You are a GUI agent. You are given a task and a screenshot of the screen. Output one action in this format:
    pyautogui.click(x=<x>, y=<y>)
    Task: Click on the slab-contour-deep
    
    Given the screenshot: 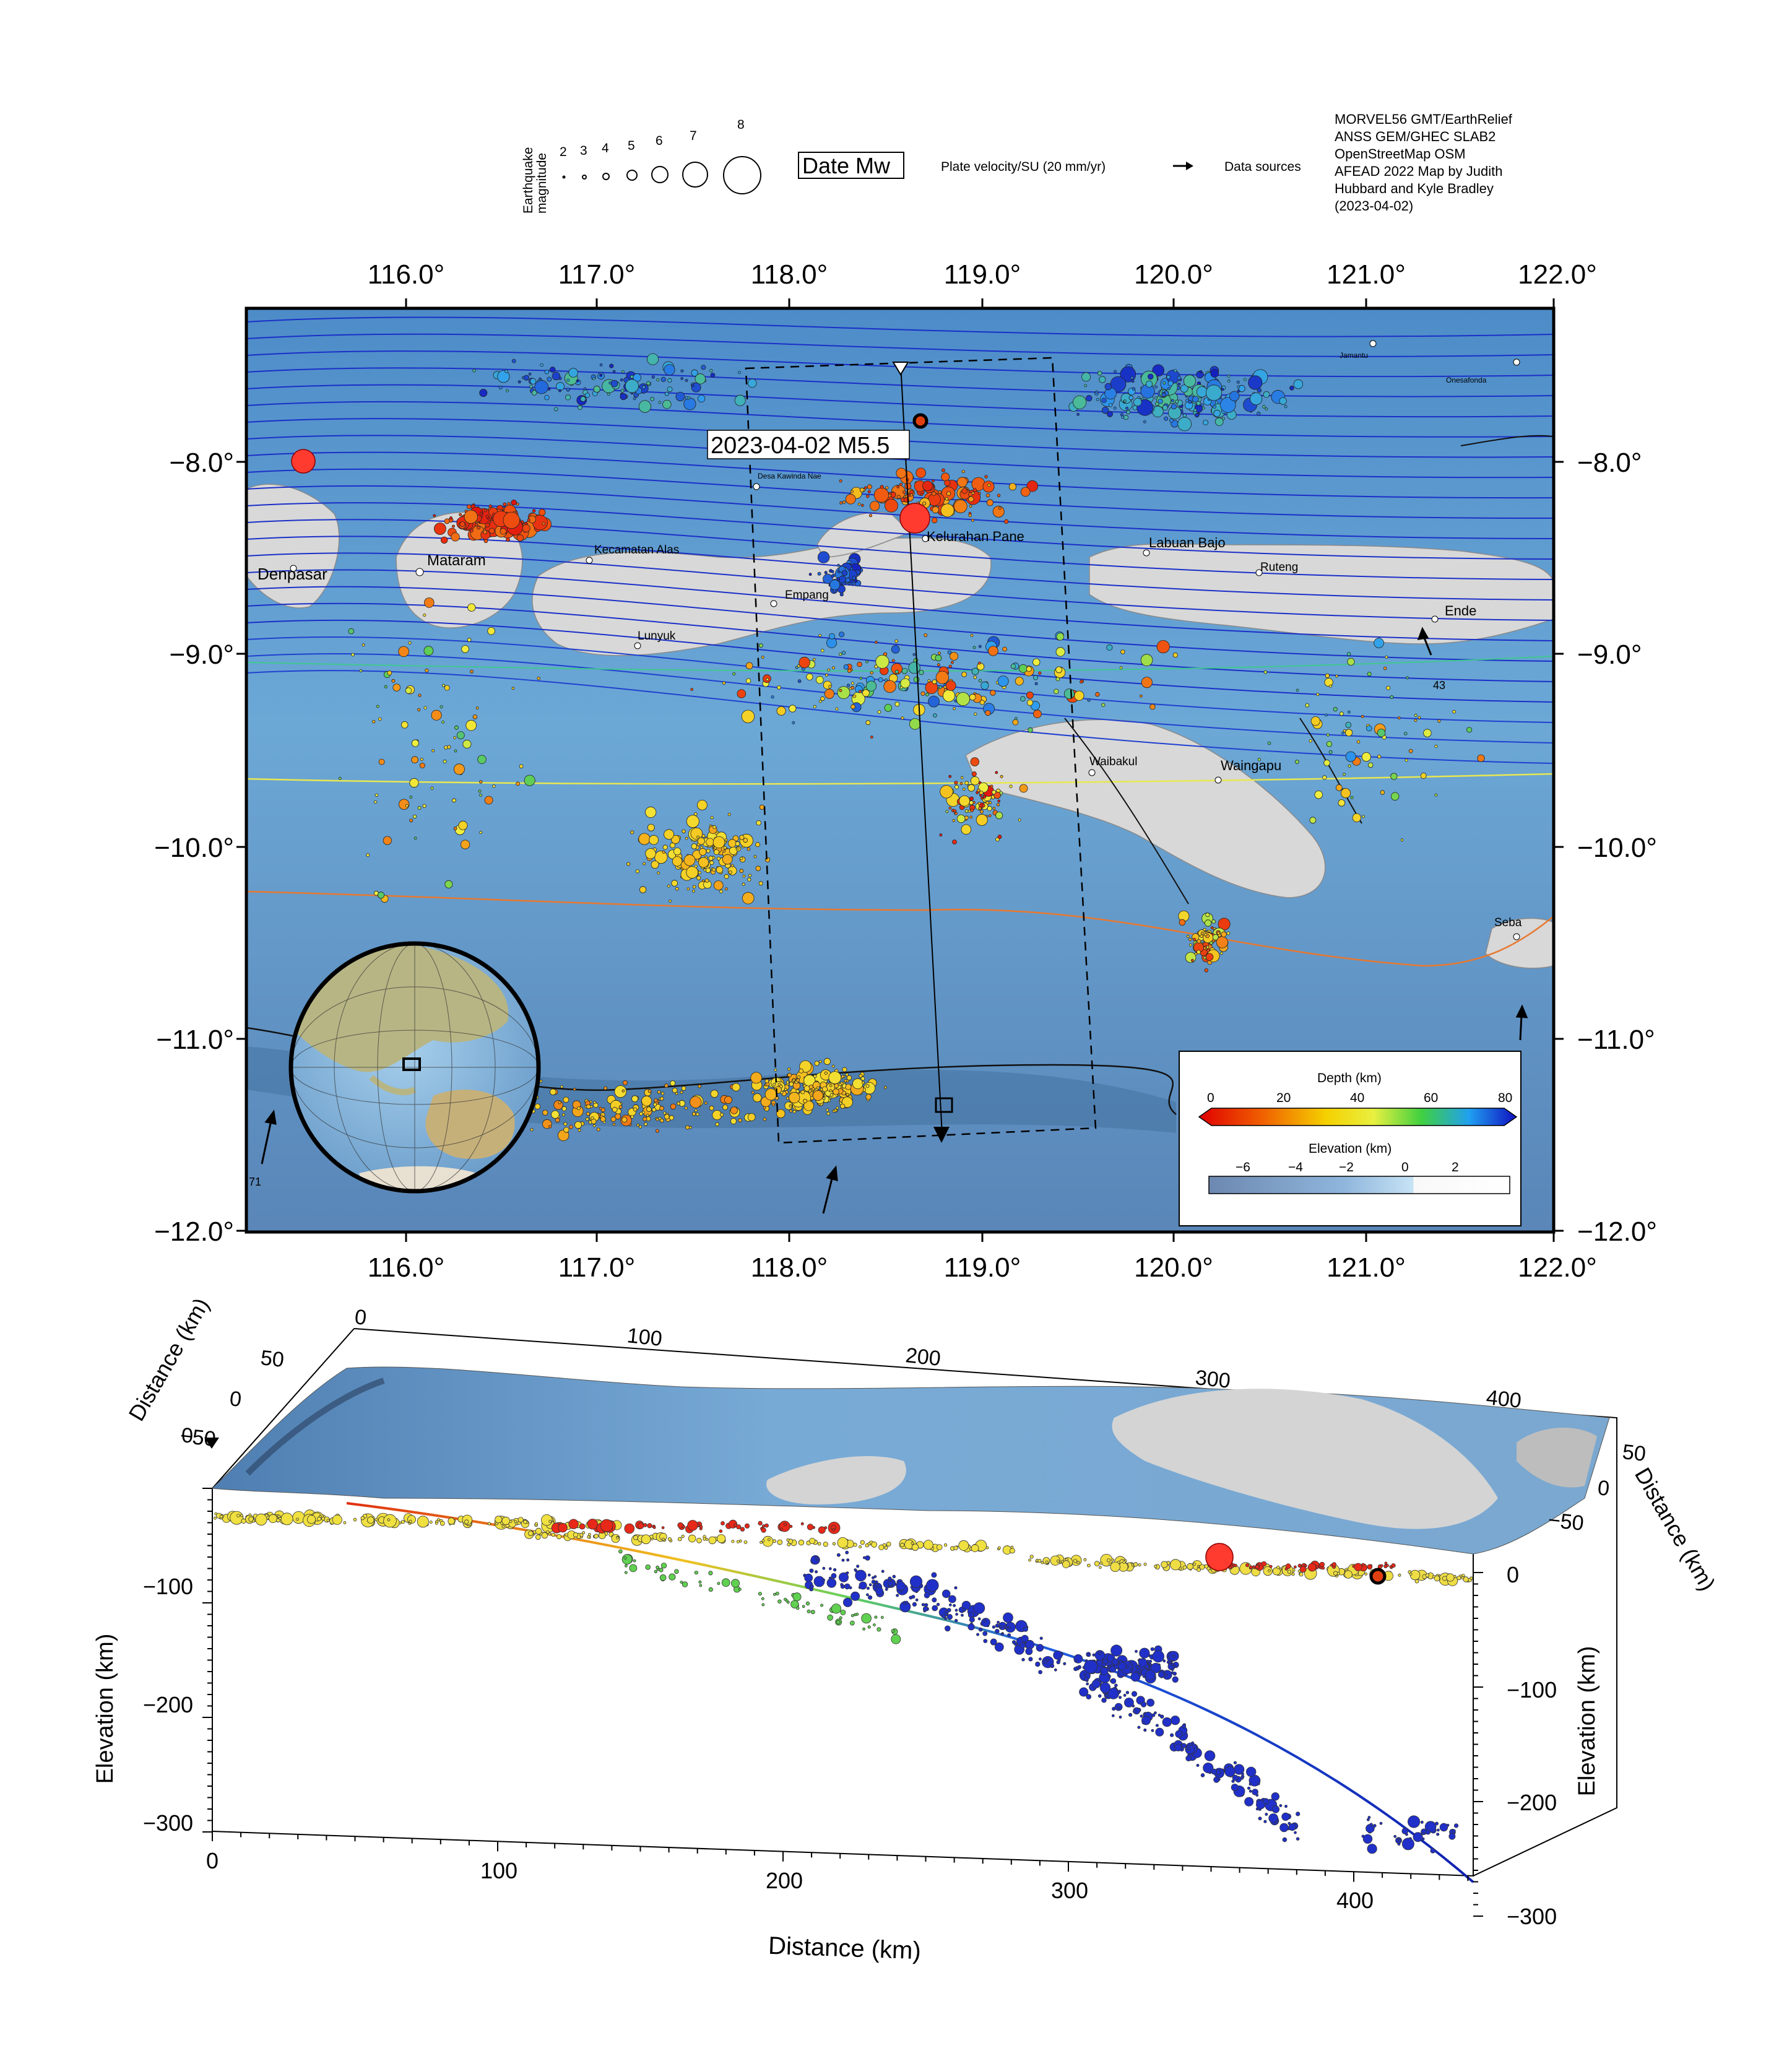 What is the action you would take?
    pyautogui.click(x=900, y=605)
    